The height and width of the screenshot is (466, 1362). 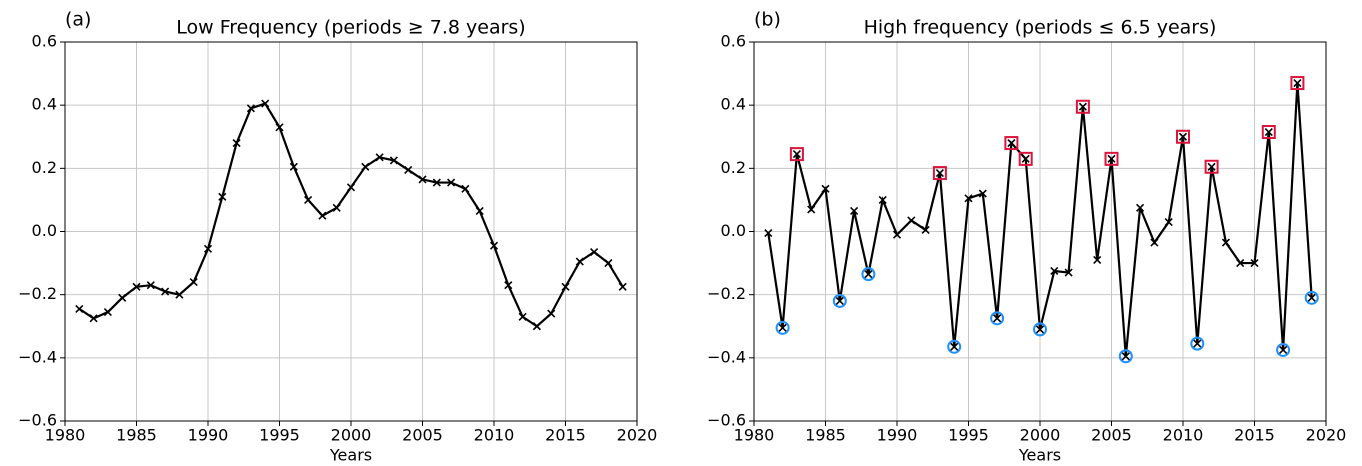 What do you see at coordinates (37, 420) in the screenshot?
I see `y-tick-label: −0.6` at bounding box center [37, 420].